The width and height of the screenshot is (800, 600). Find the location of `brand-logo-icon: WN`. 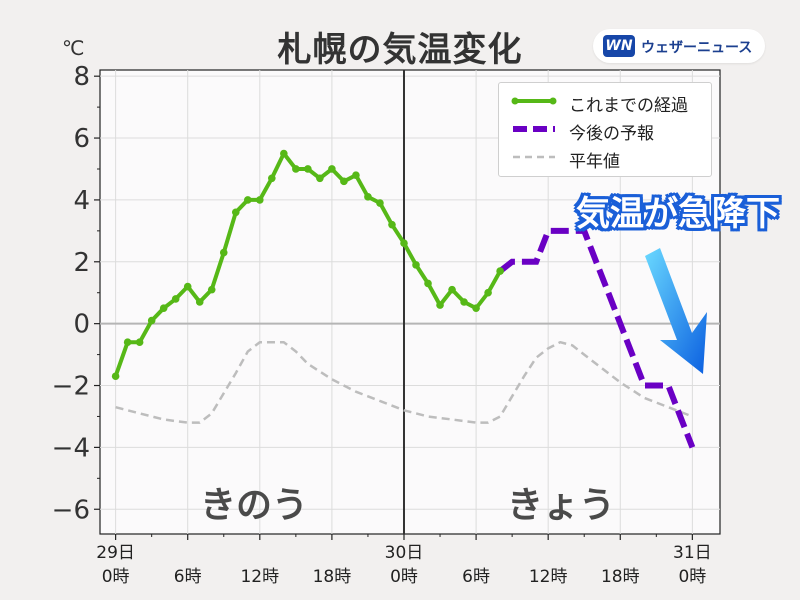

brand-logo-icon: WN is located at coordinates (619, 46).